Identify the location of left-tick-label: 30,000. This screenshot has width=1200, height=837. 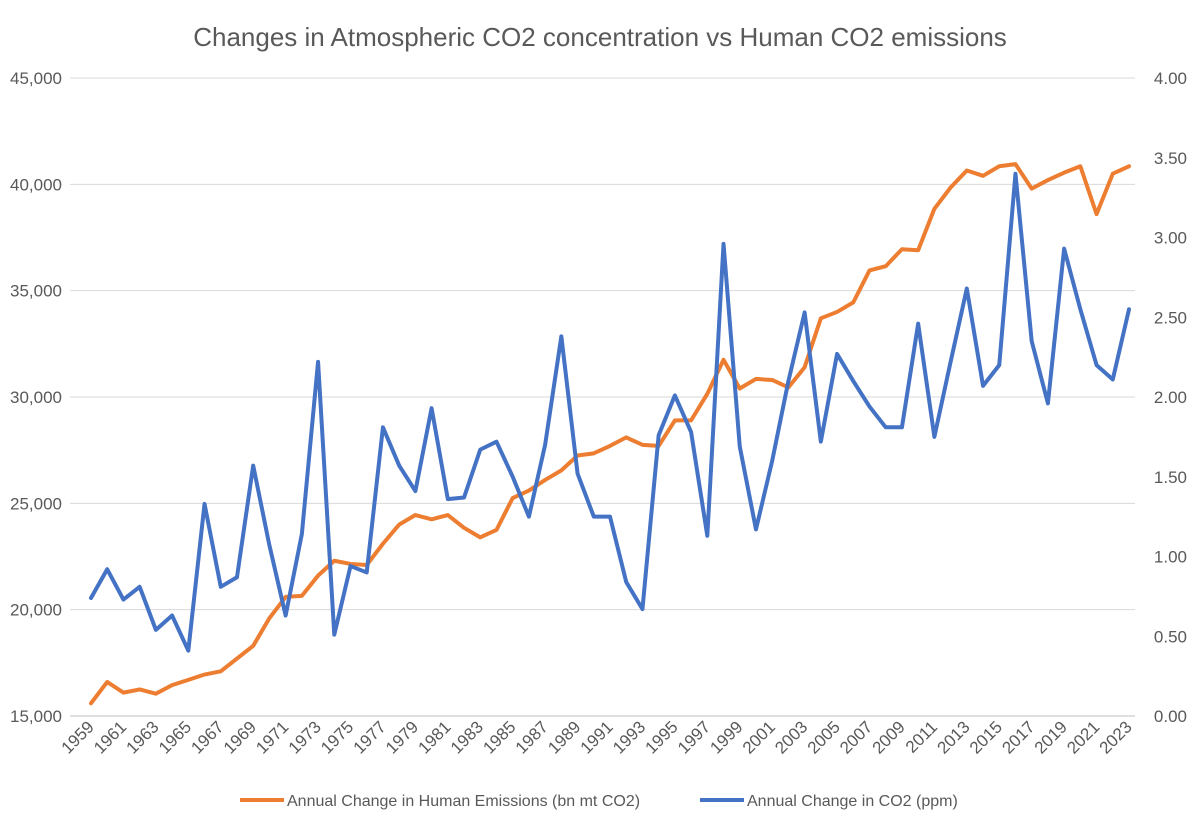
(36, 397).